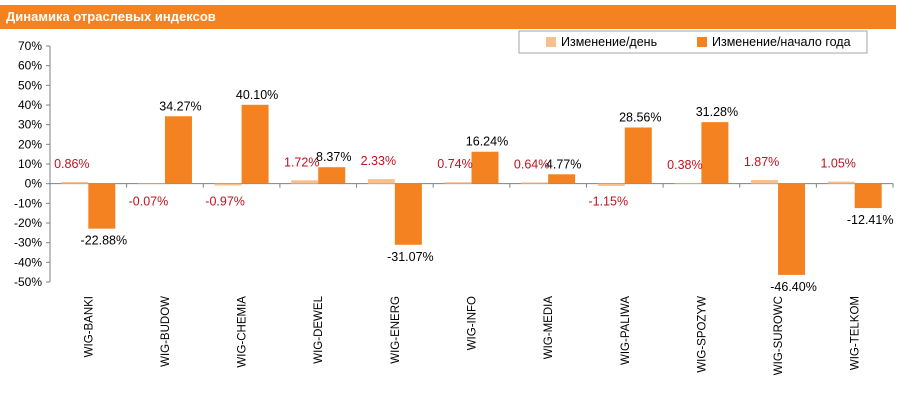 Image resolution: width=900 pixels, height=407 pixels. Describe the element at coordinates (381, 181) in the screenshot. I see `bar-day-wig-energ` at that location.